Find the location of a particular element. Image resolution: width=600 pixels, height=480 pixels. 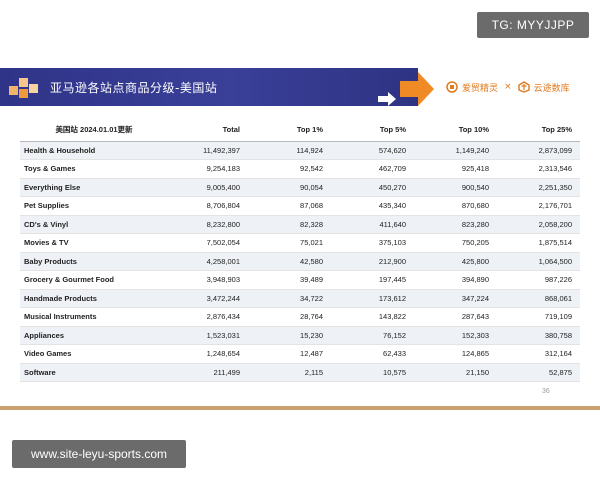

value-cell: 34,722 is located at coordinates (289, 298).